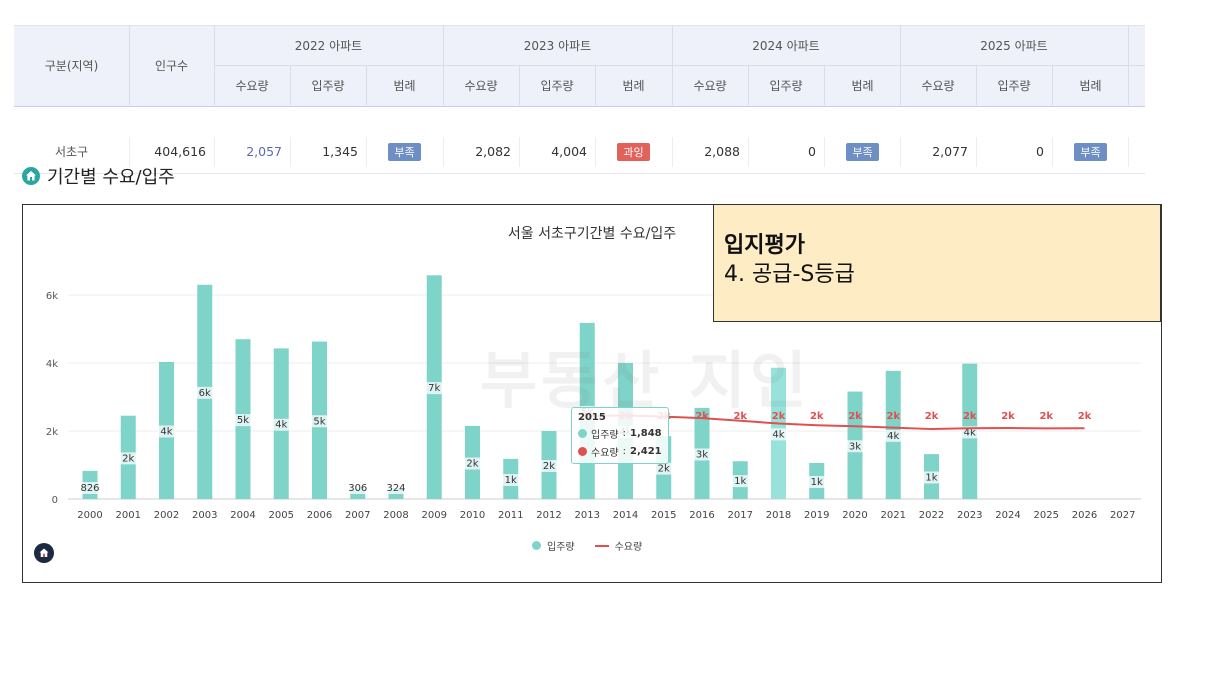 Image resolution: width=1216 pixels, height=684 pixels. Describe the element at coordinates (204, 515) in the screenshot. I see `x-tick-label: 2003` at that location.